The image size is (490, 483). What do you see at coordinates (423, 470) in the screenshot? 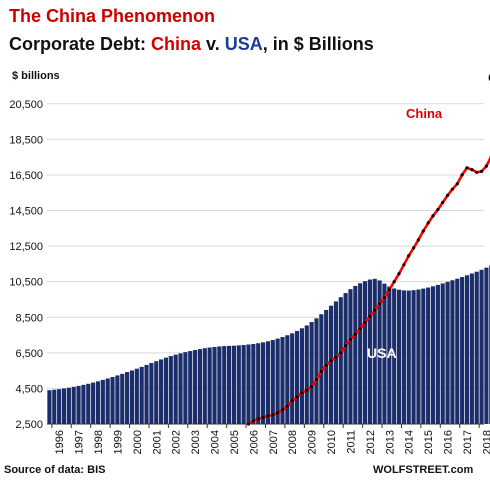
I see `brand-credit: WOLFSTREET.com` at bounding box center [423, 470].